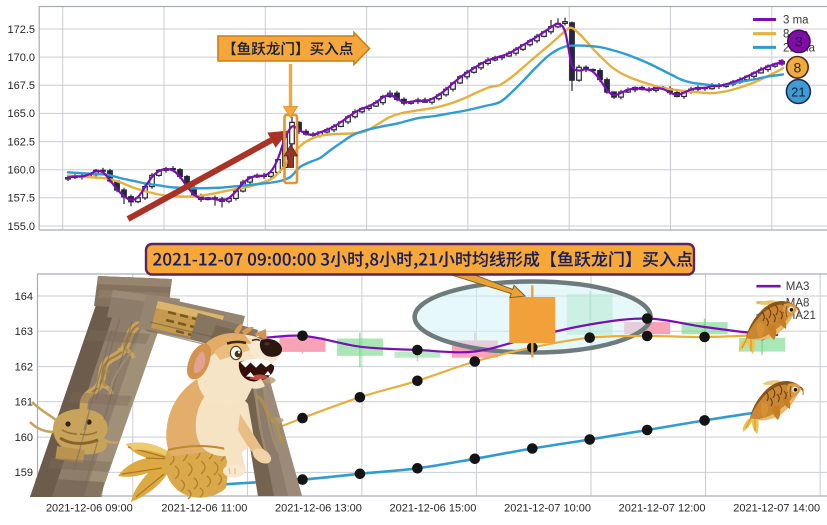 The width and height of the screenshot is (827, 525). Describe the element at coordinates (24, 473) in the screenshot. I see `svg-text: 159` at that location.